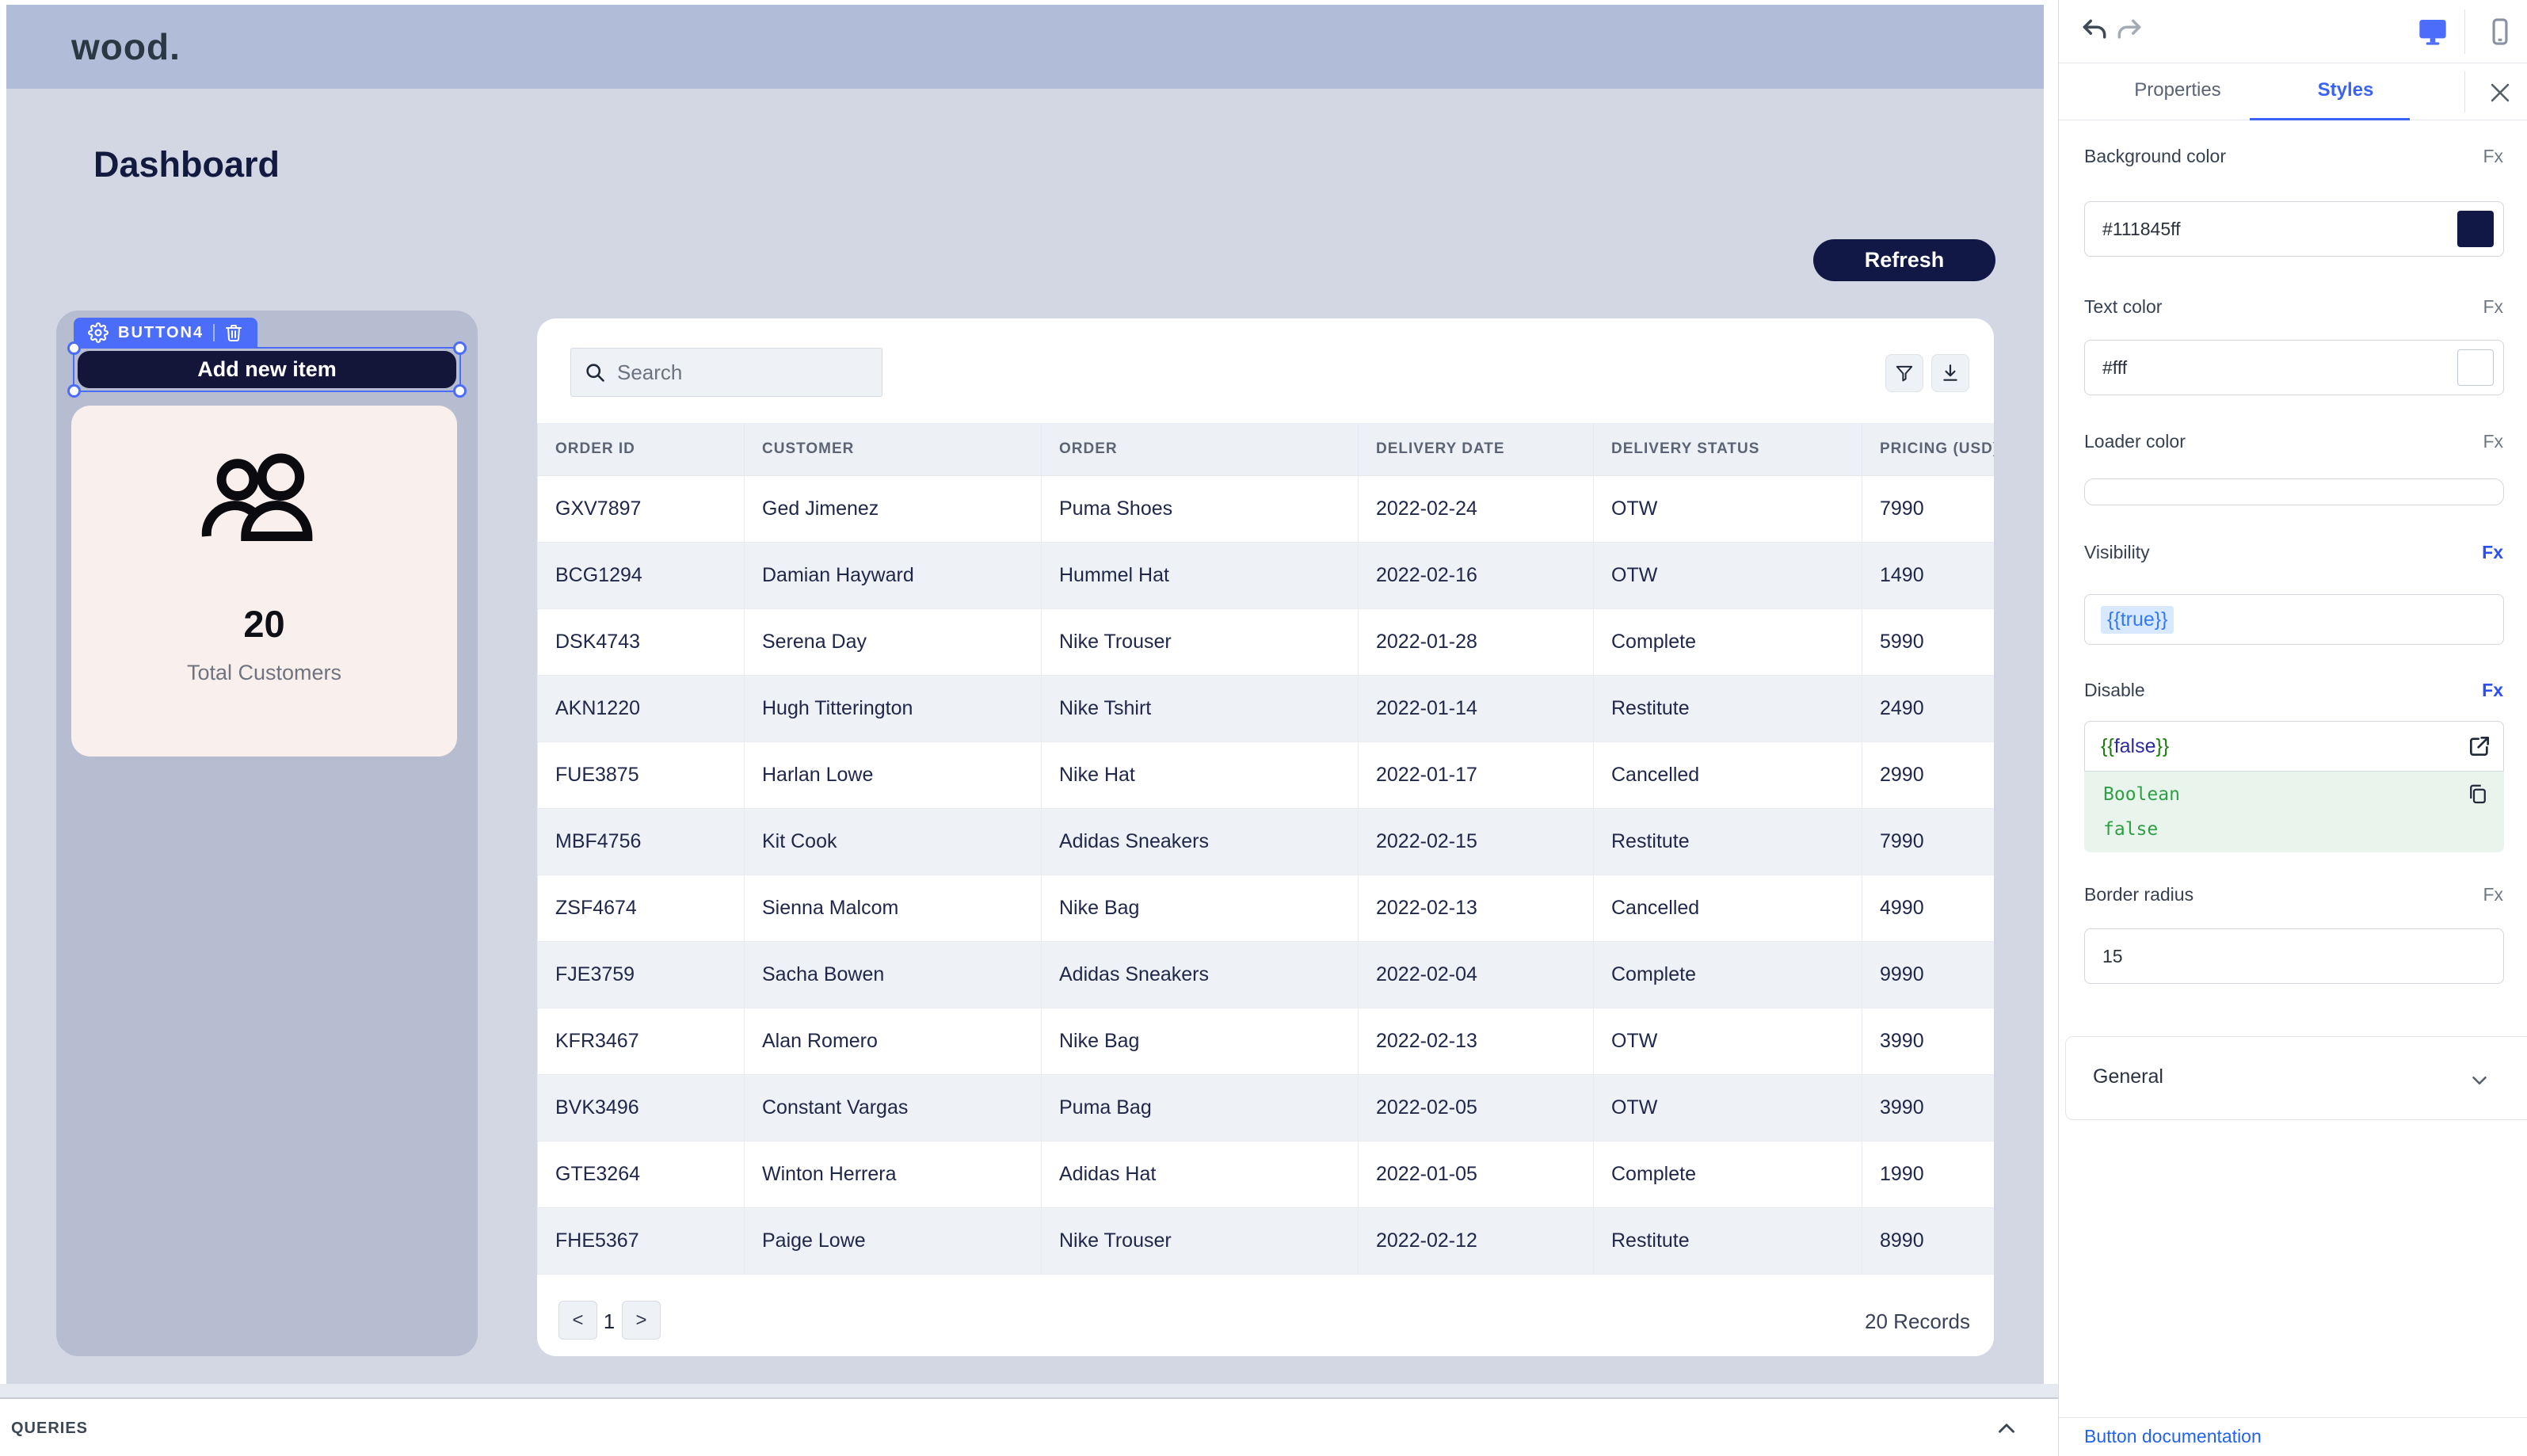 Image resolution: width=2527 pixels, height=1456 pixels. What do you see at coordinates (126, 46) in the screenshot?
I see `app-logo: wood.` at bounding box center [126, 46].